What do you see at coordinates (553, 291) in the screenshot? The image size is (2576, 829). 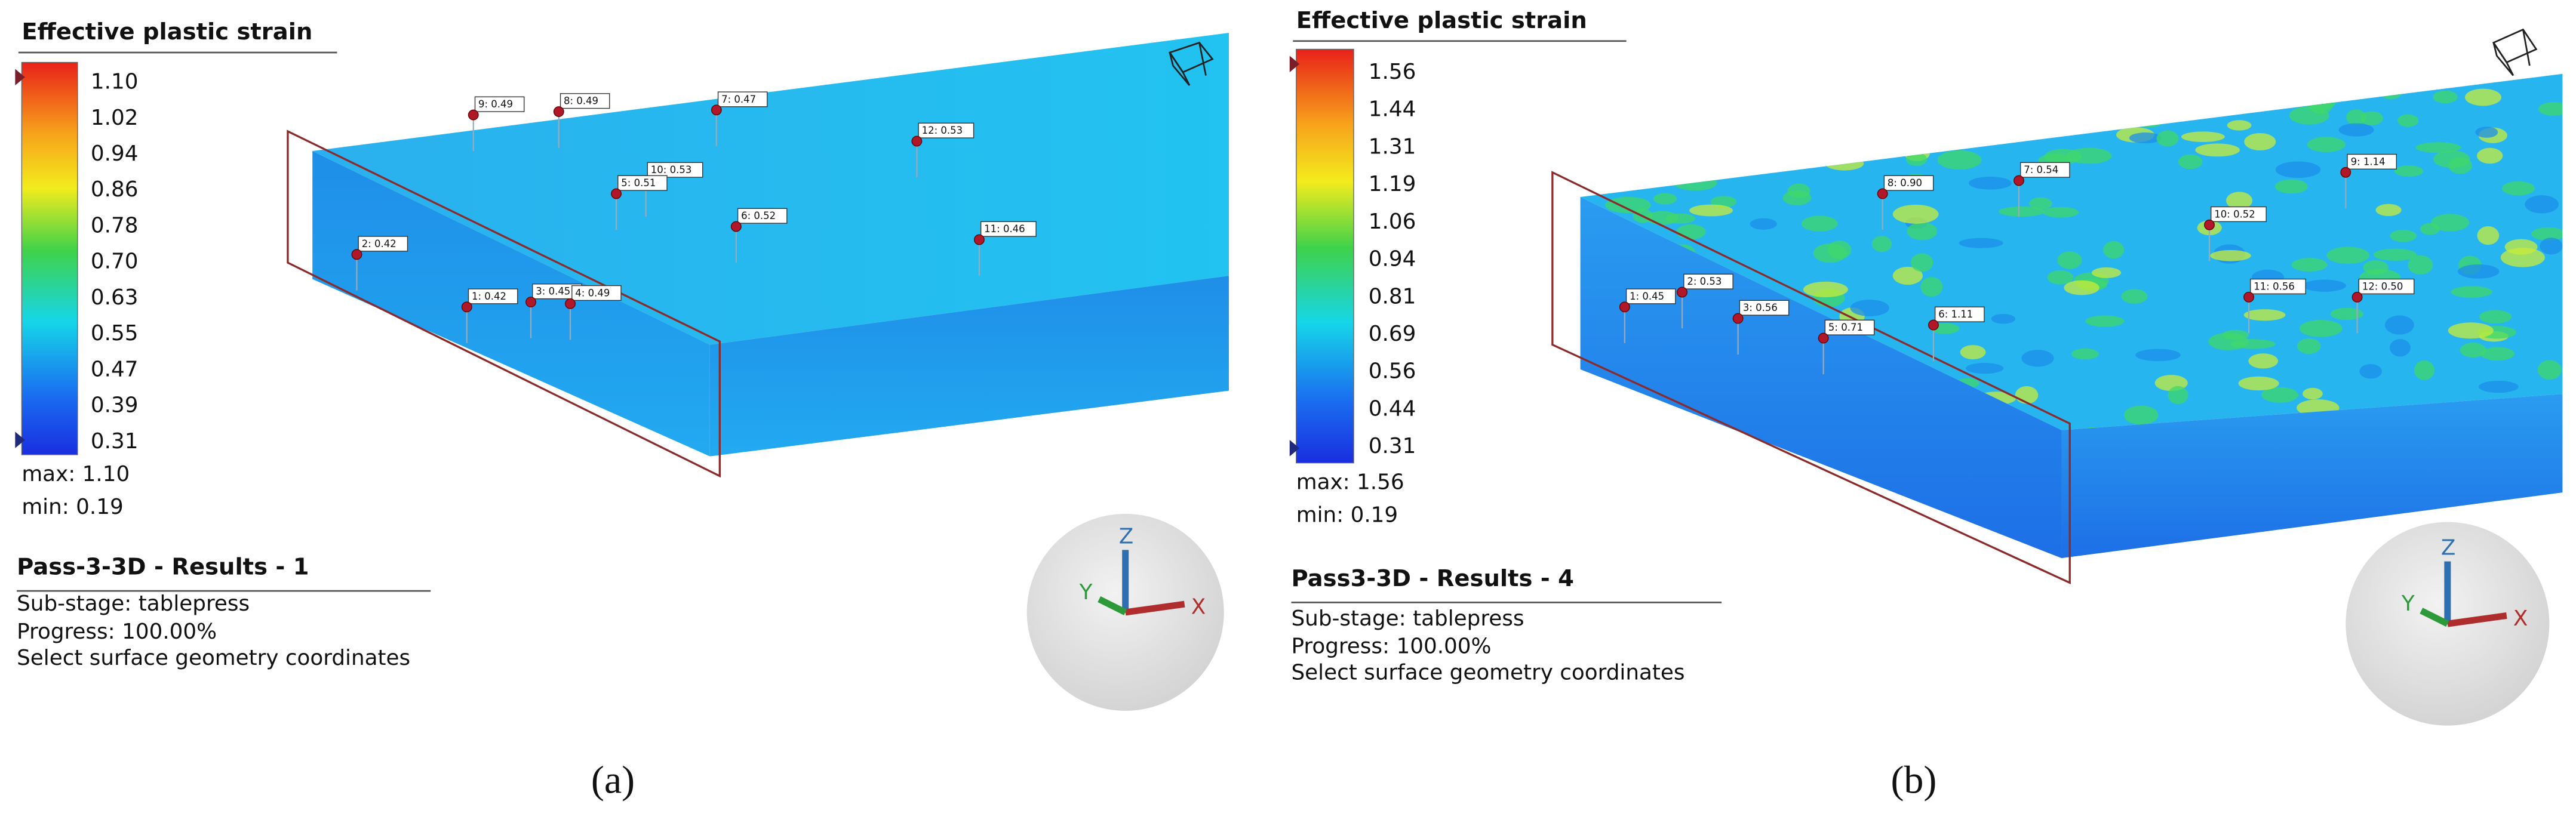 I see `probe-label: 3: 0.45` at bounding box center [553, 291].